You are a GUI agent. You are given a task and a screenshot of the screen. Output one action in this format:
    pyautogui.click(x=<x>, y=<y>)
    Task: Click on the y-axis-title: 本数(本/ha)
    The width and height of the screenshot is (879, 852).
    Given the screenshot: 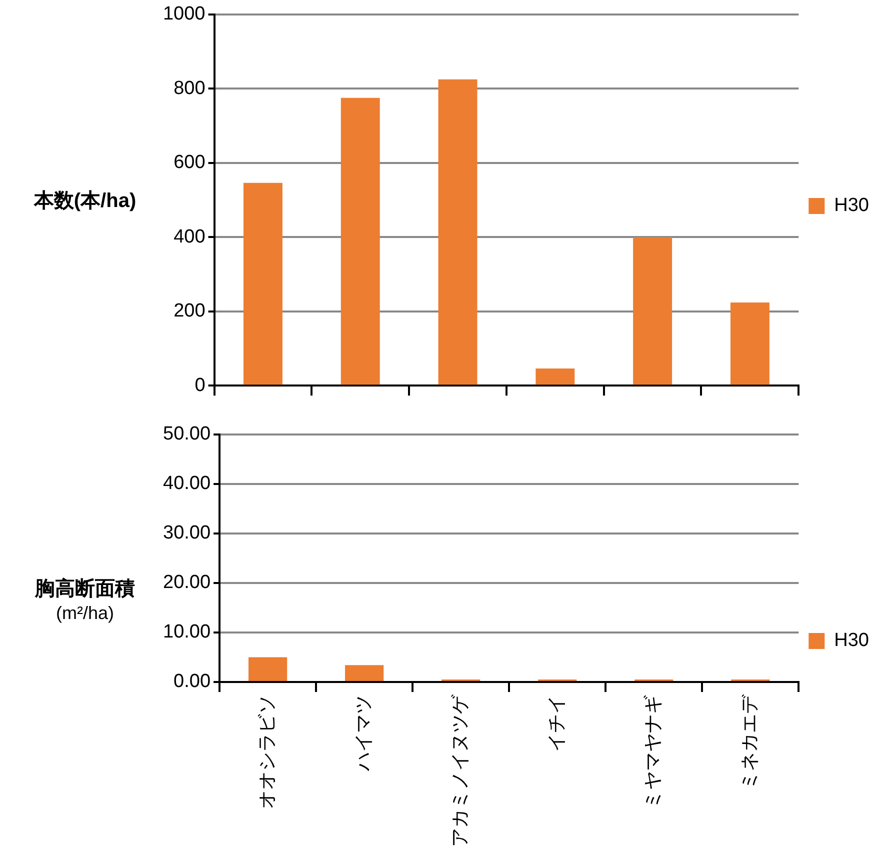 What is the action you would take?
    pyautogui.click(x=85, y=201)
    